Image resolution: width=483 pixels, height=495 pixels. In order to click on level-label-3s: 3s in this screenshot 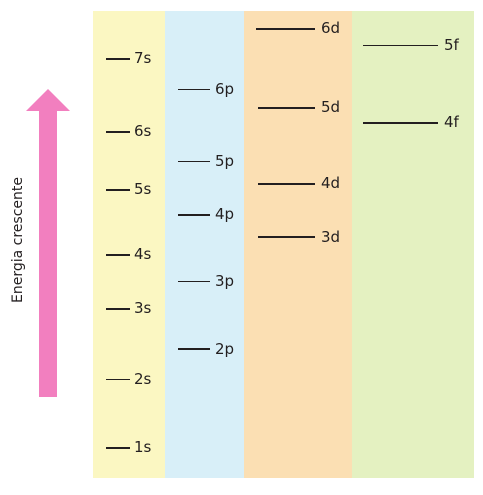, I will do `click(143, 308)`.